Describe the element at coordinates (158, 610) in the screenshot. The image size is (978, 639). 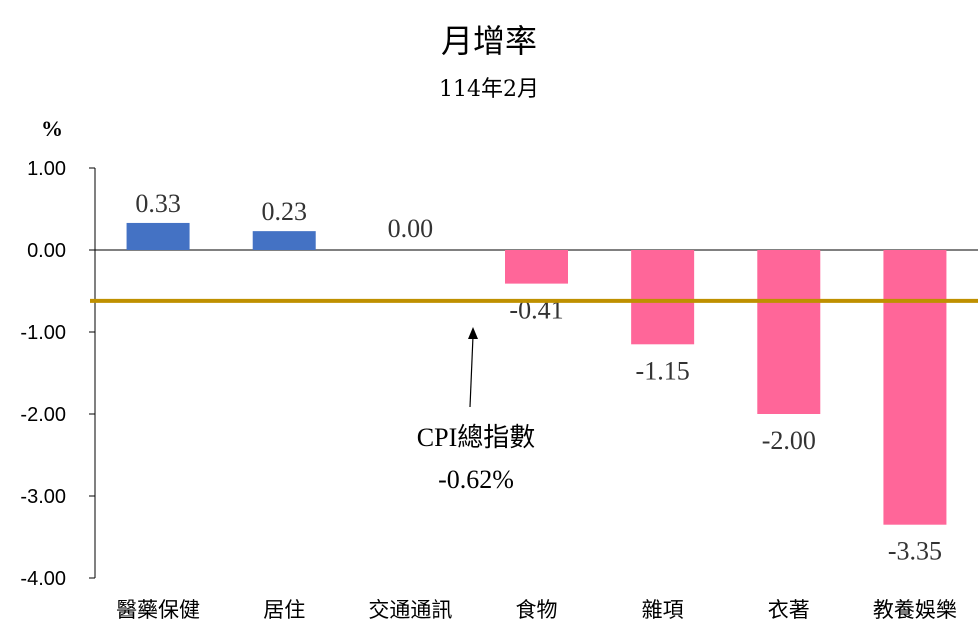
I see `x-tick-label: 醫藥保健` at that location.